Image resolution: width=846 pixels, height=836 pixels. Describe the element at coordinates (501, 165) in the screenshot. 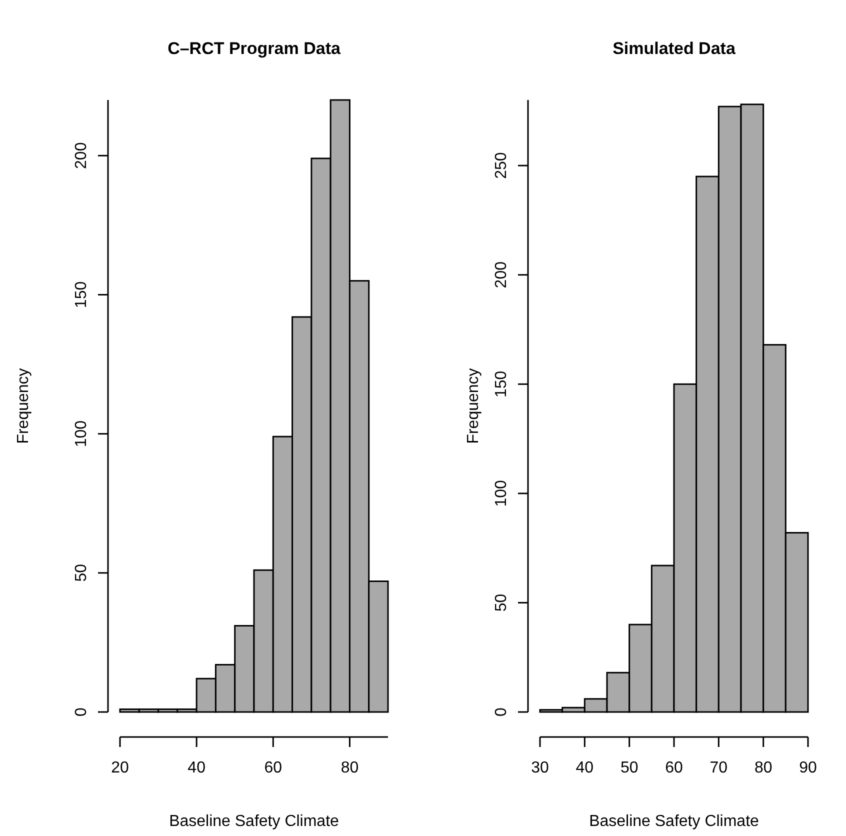

I see `y-tick-label: 250` at that location.